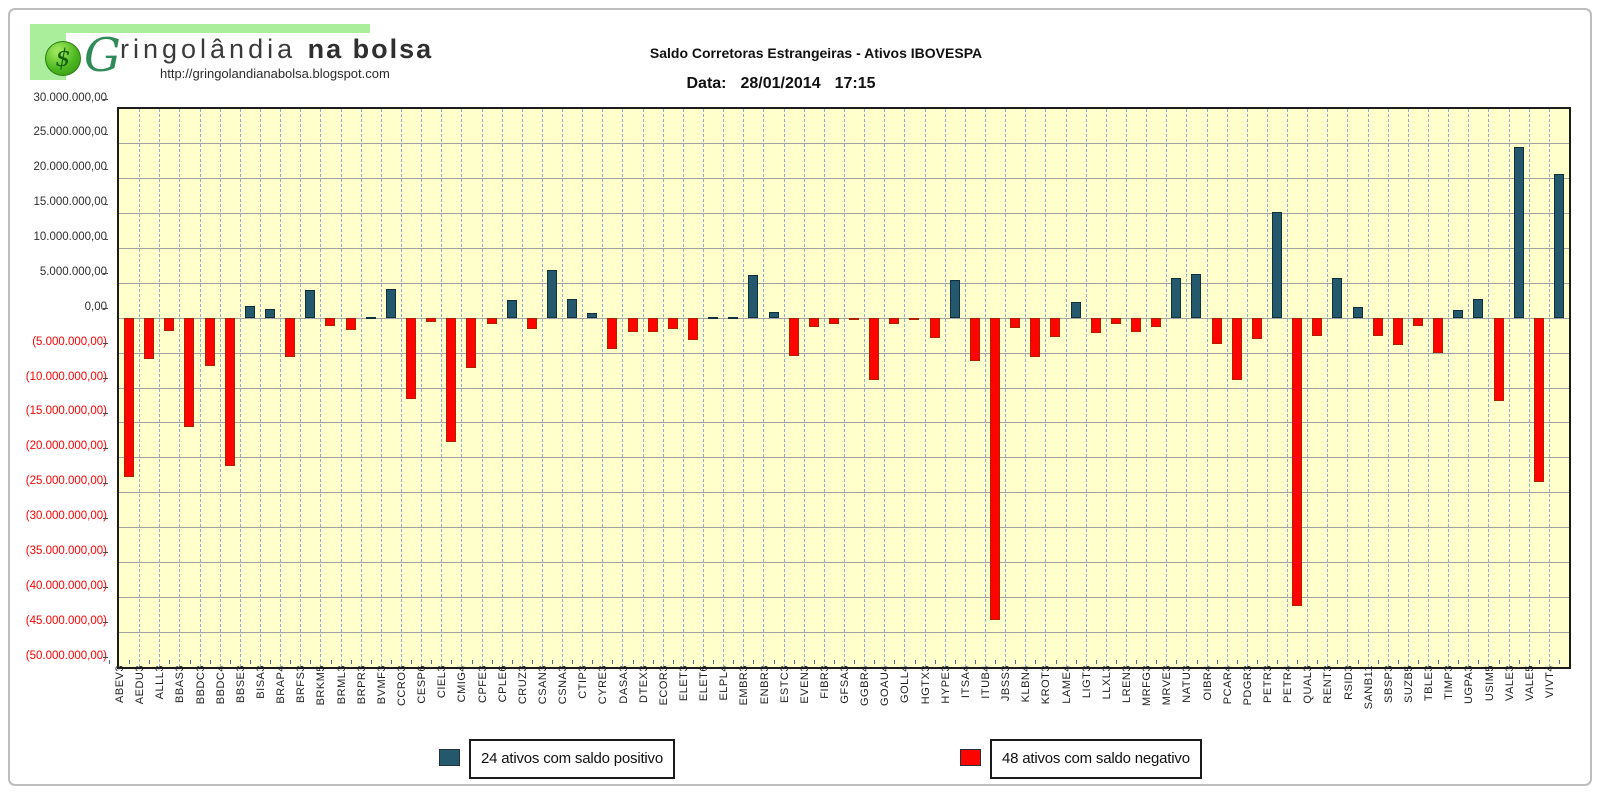 The width and height of the screenshot is (1600, 804). Describe the element at coordinates (95, 306) in the screenshot. I see `y-tick-label: 0,00` at that location.